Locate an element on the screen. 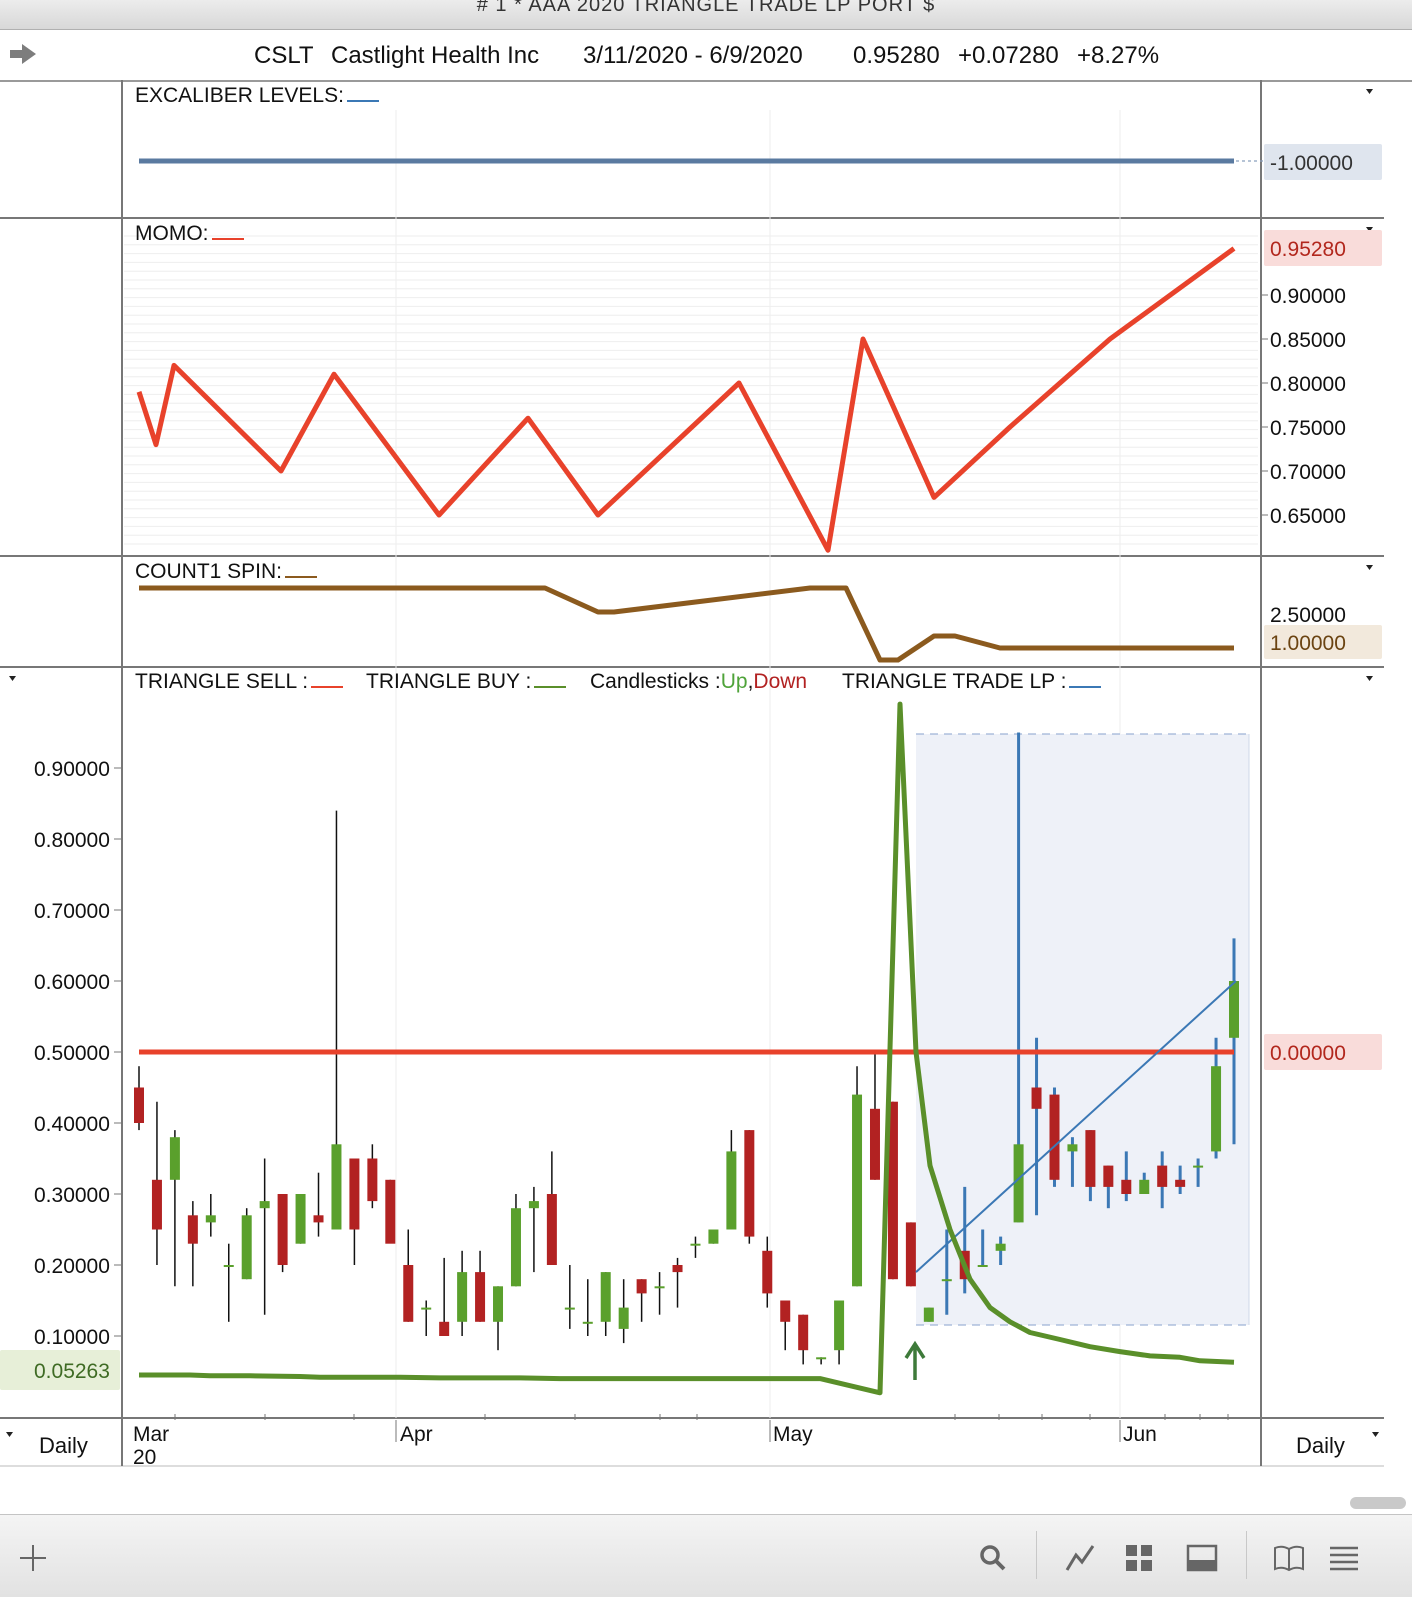  symbol: CSLT is located at coordinates (284, 55).